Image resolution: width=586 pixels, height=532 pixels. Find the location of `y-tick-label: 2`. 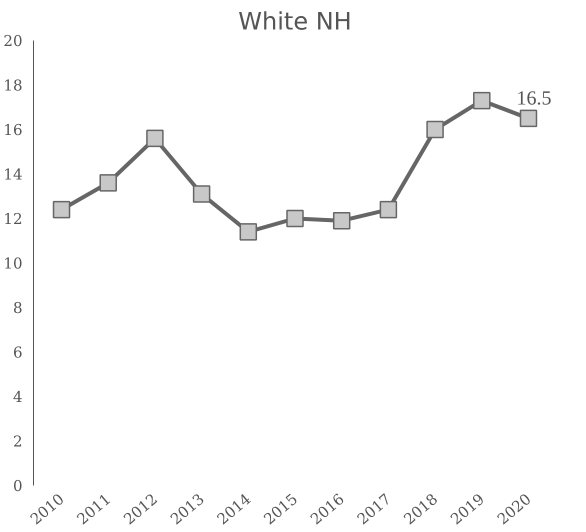

y-tick-label: 2 is located at coordinates (17, 441).